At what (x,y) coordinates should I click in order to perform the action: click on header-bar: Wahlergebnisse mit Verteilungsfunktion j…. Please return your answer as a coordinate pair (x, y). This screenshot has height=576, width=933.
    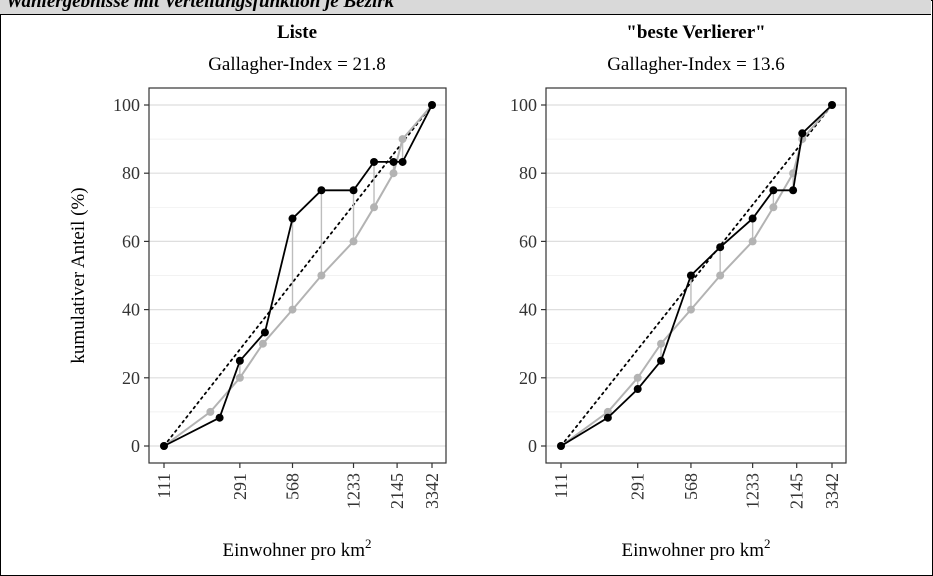
    Looking at the image, I should click on (465, 7).